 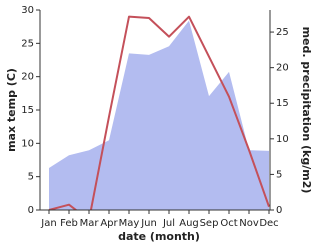 I want to click on x-tick-label: Aug, so click(x=189, y=223).